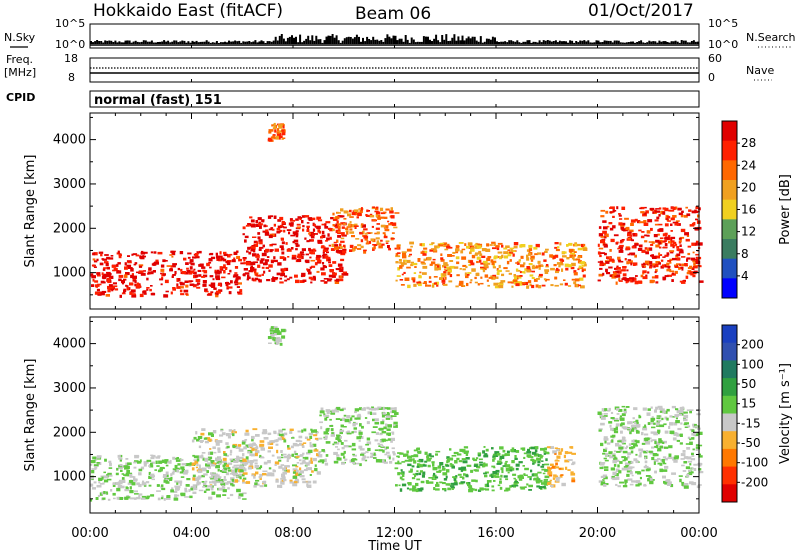  I want to click on nave-tick-low: 0, so click(711, 77).